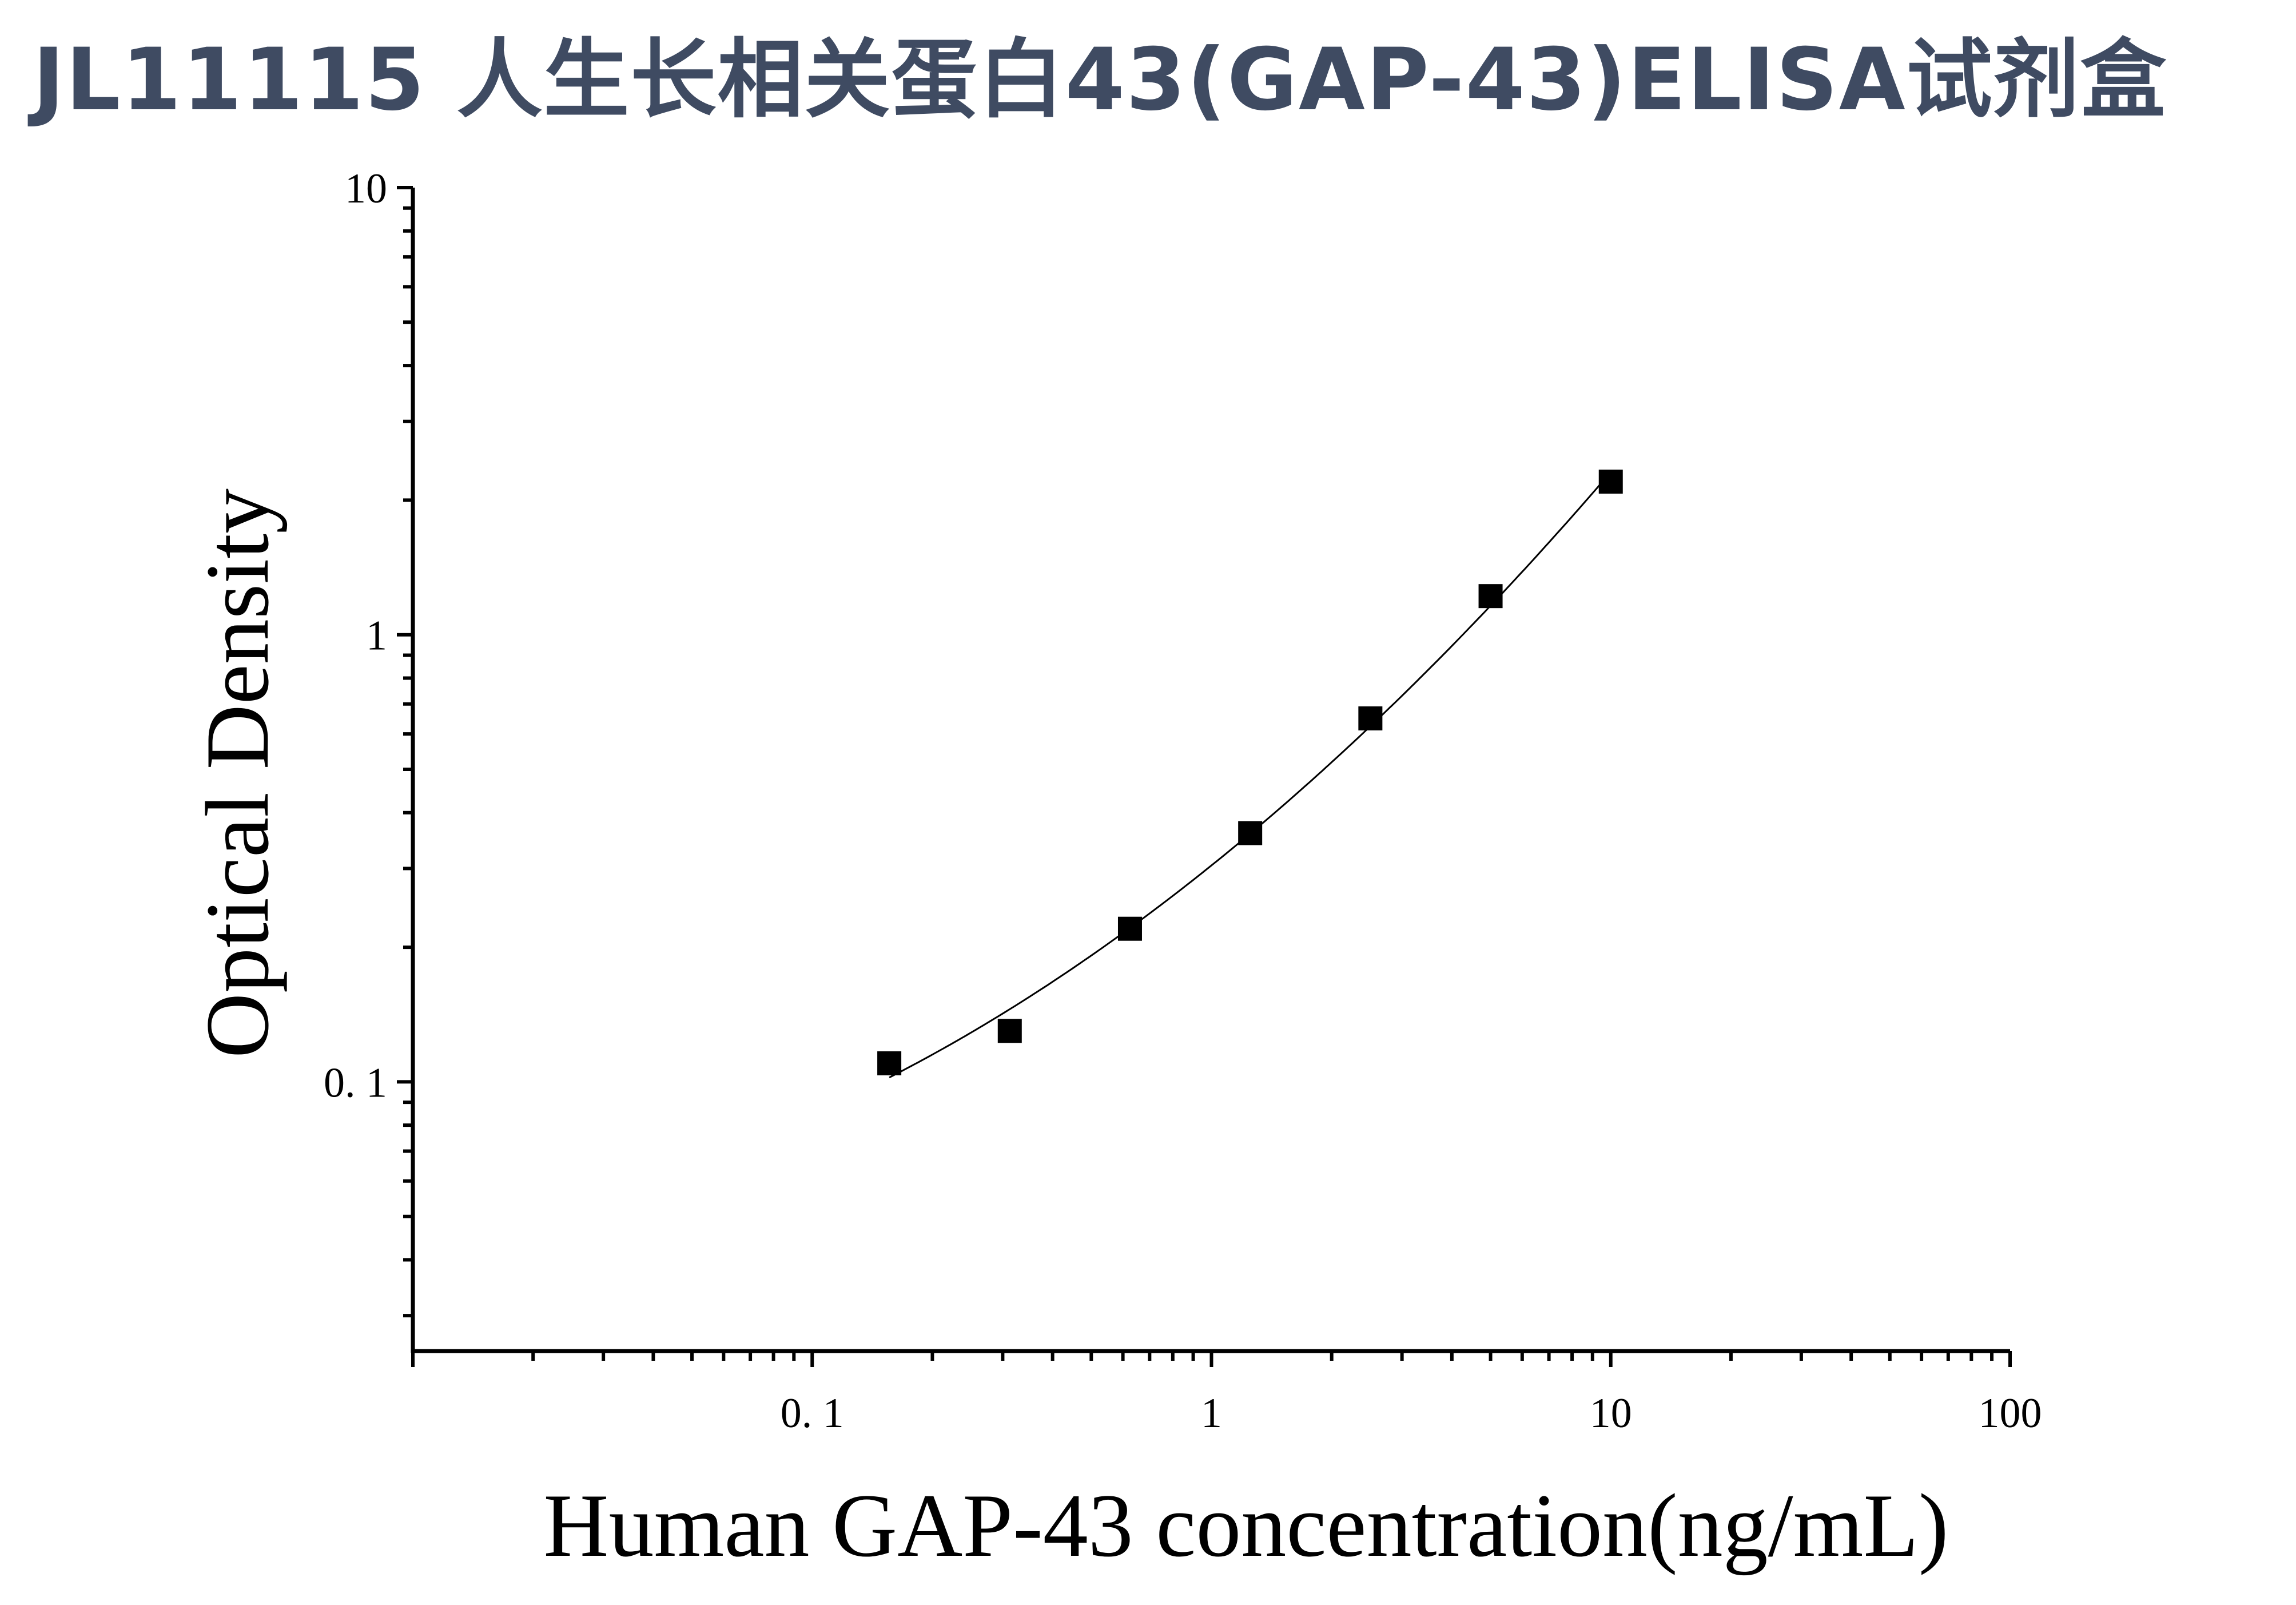  Describe the element at coordinates (366, 188) in the screenshot. I see `y-tick-label: 10` at that location.